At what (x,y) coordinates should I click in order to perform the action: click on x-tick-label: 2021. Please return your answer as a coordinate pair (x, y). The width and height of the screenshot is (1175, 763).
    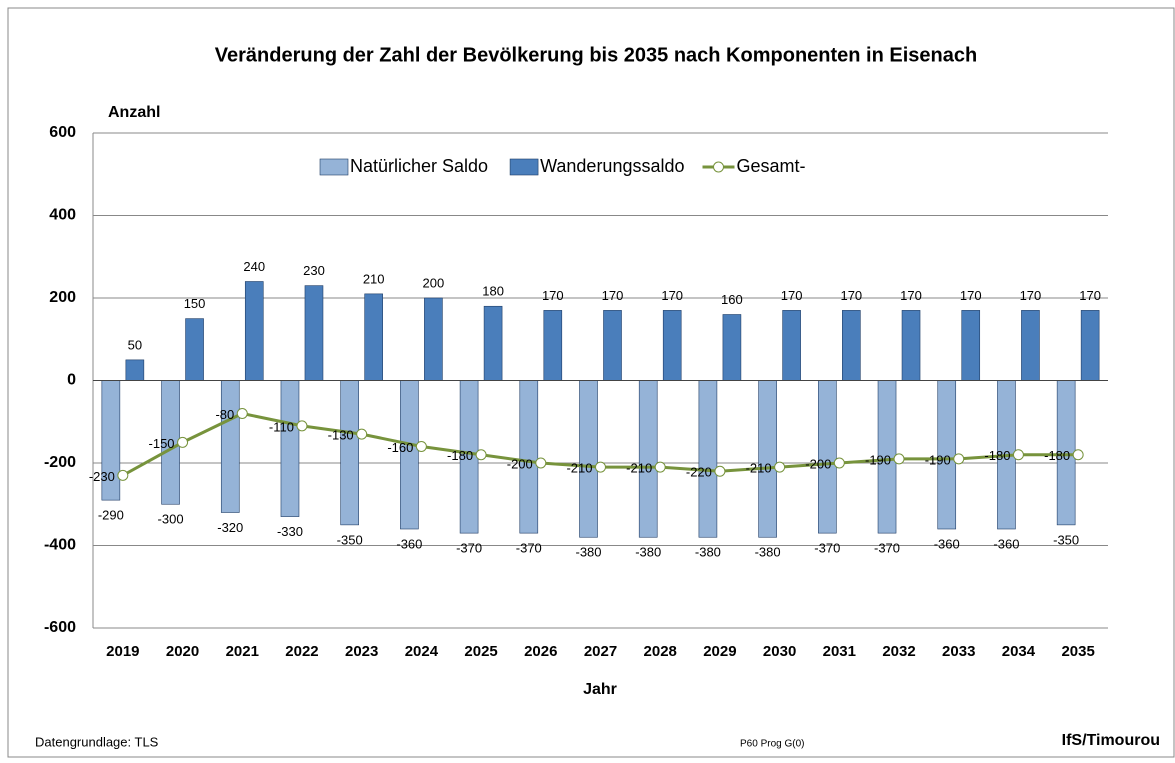
    Looking at the image, I should click on (242, 651).